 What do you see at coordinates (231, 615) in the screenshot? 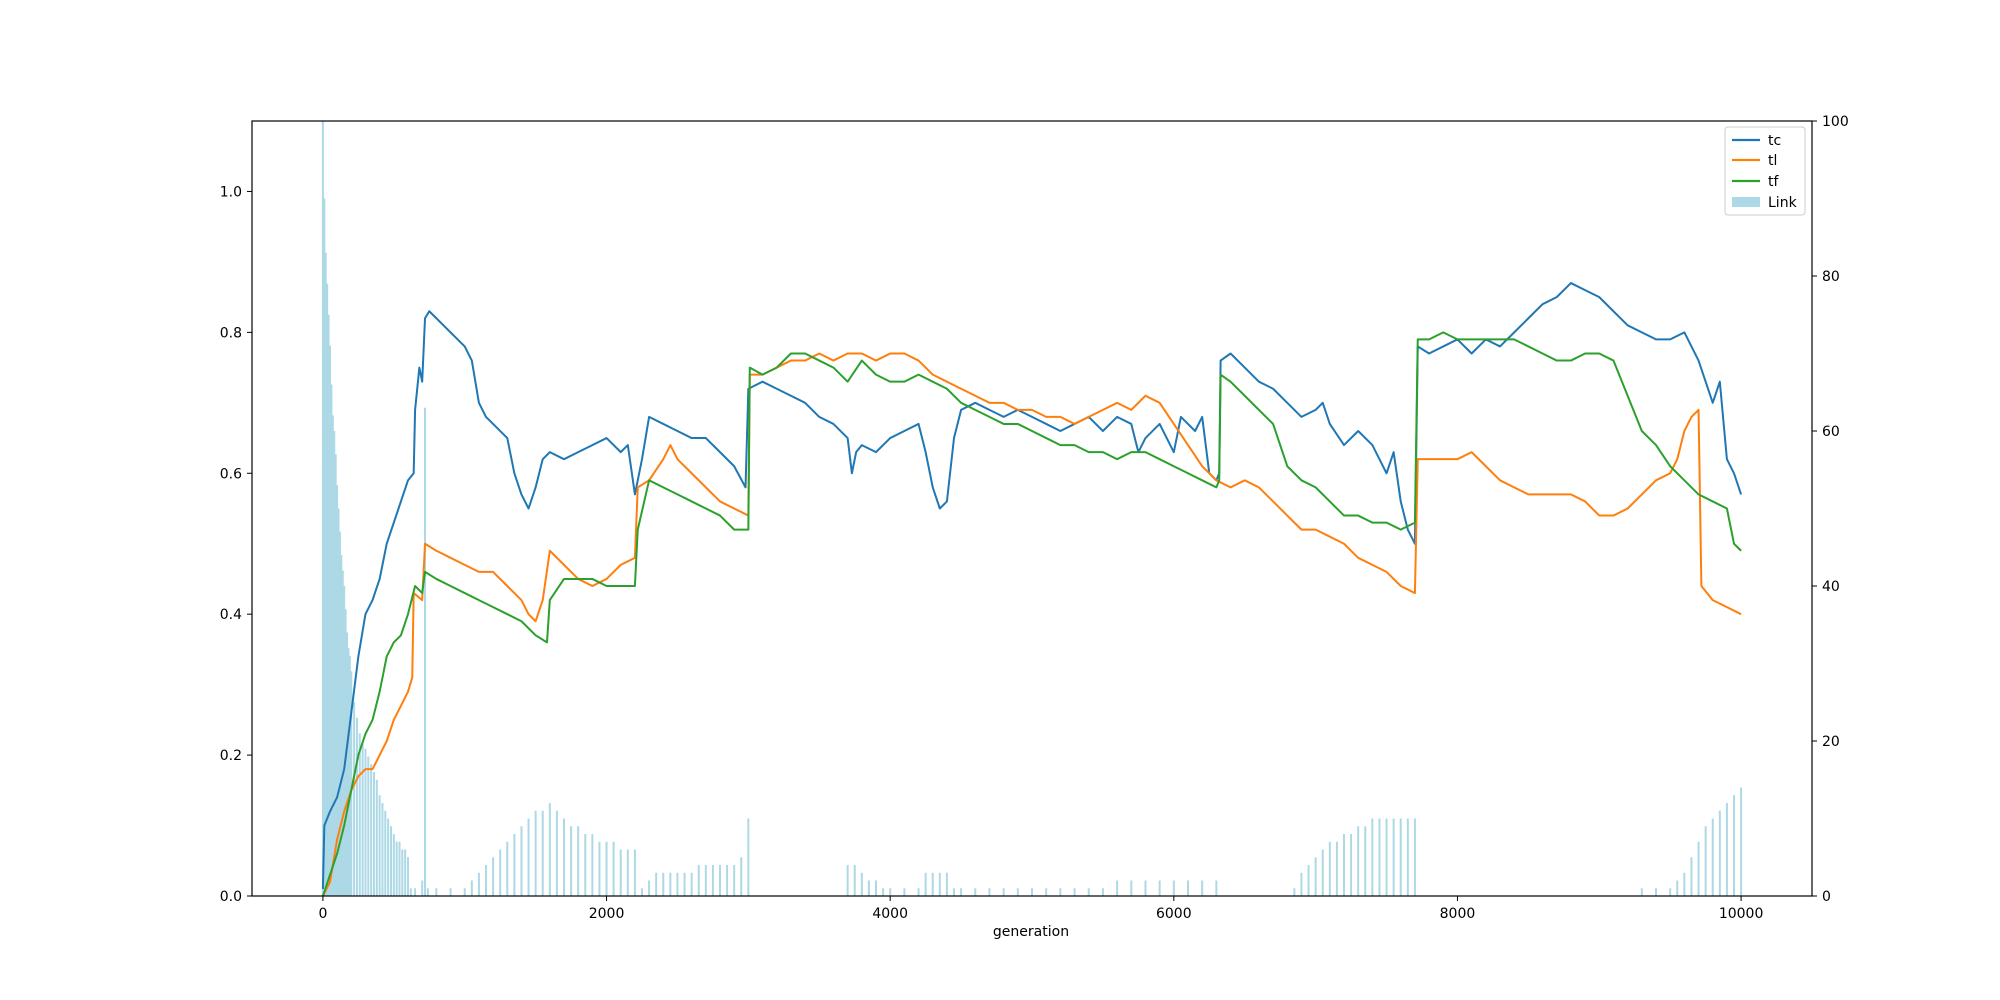
I see `y-tick-label: 0.4` at bounding box center [231, 615].